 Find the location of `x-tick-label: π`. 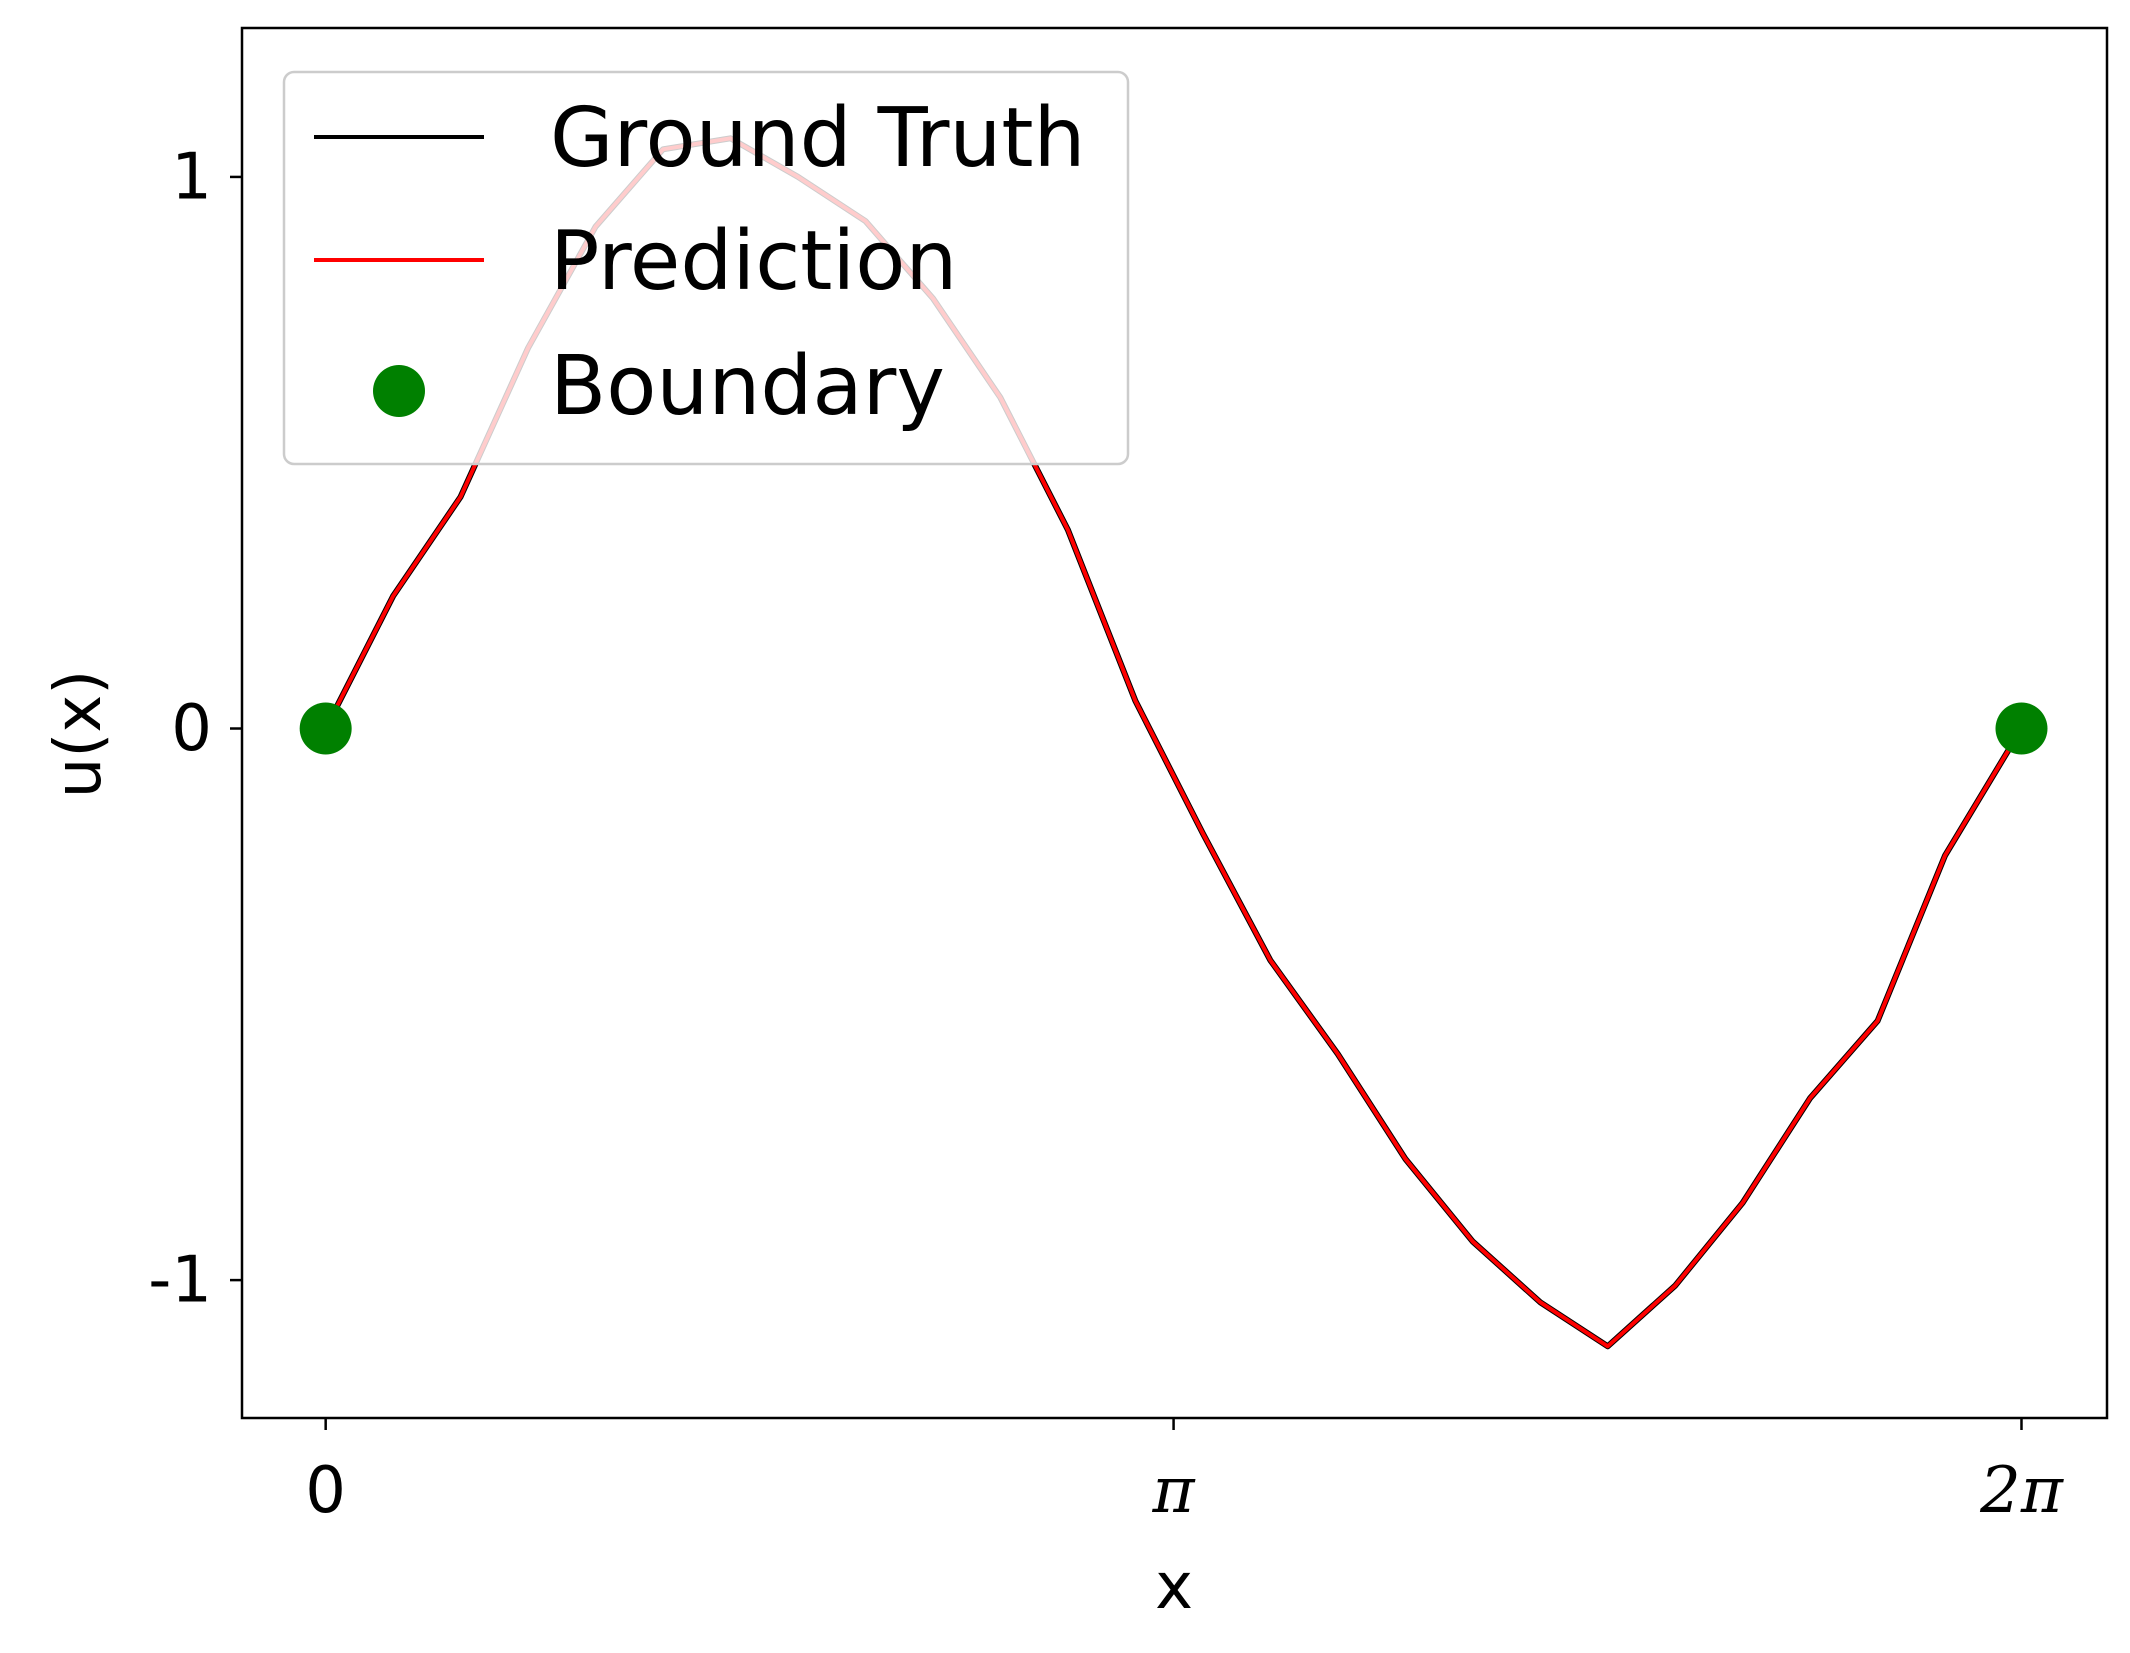

x-tick-label: π is located at coordinates (1174, 1491).